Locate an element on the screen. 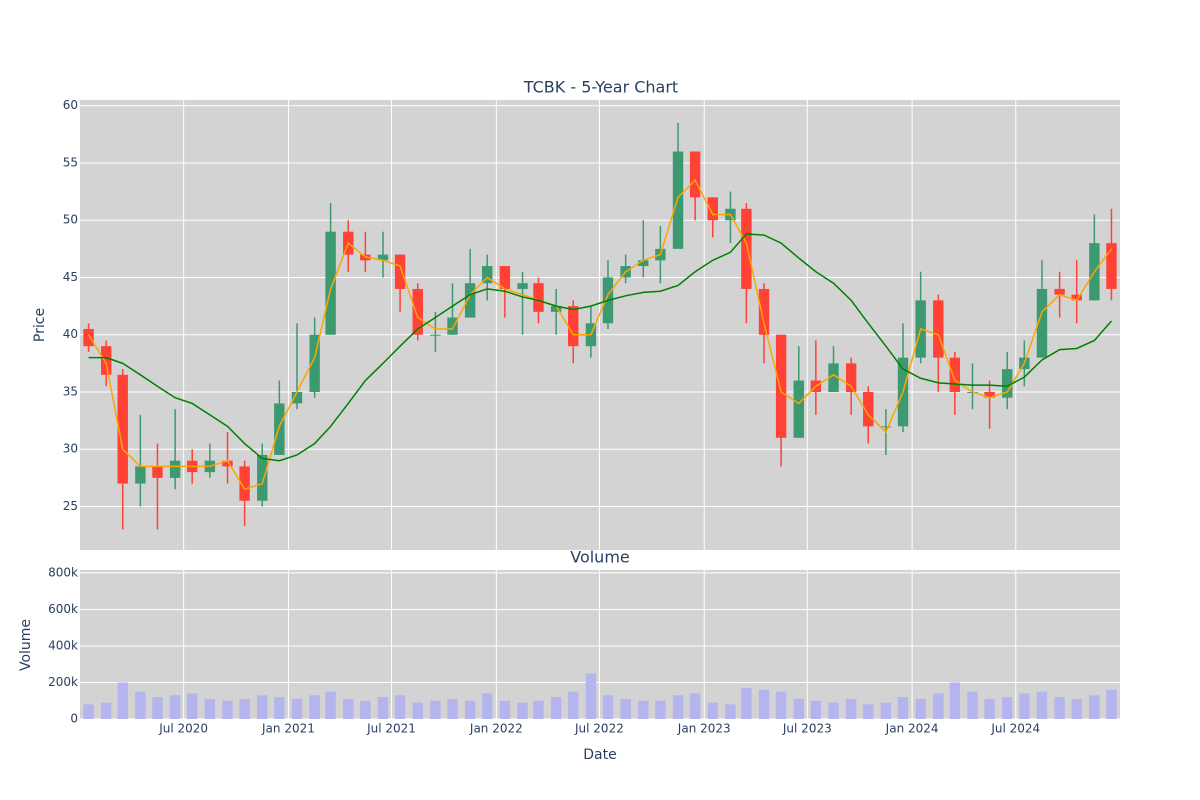  y-tick-label: 50 is located at coordinates (70, 220).